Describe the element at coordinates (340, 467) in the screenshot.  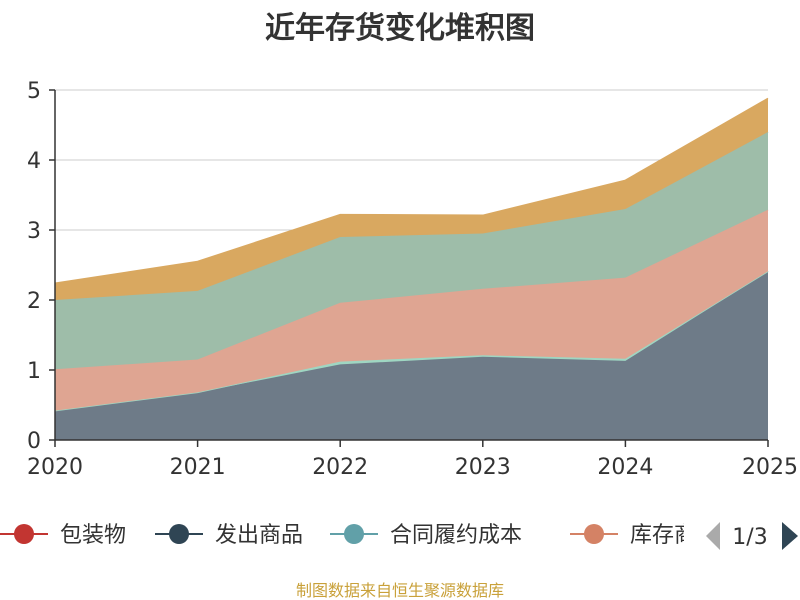
I see `x-tick-label: 2022` at that location.